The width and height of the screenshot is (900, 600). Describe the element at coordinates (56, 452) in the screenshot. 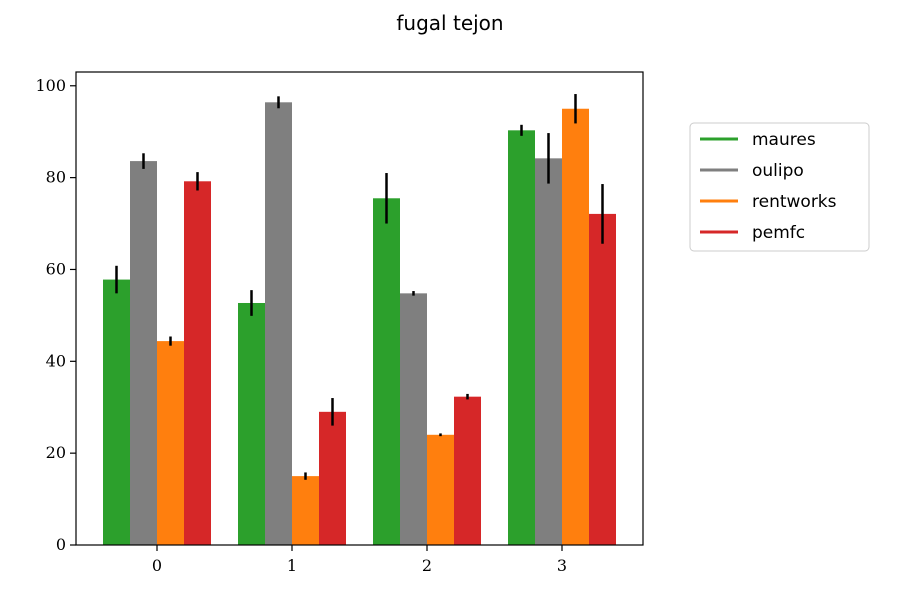

I see `y-tick-label-20: 20` at that location.